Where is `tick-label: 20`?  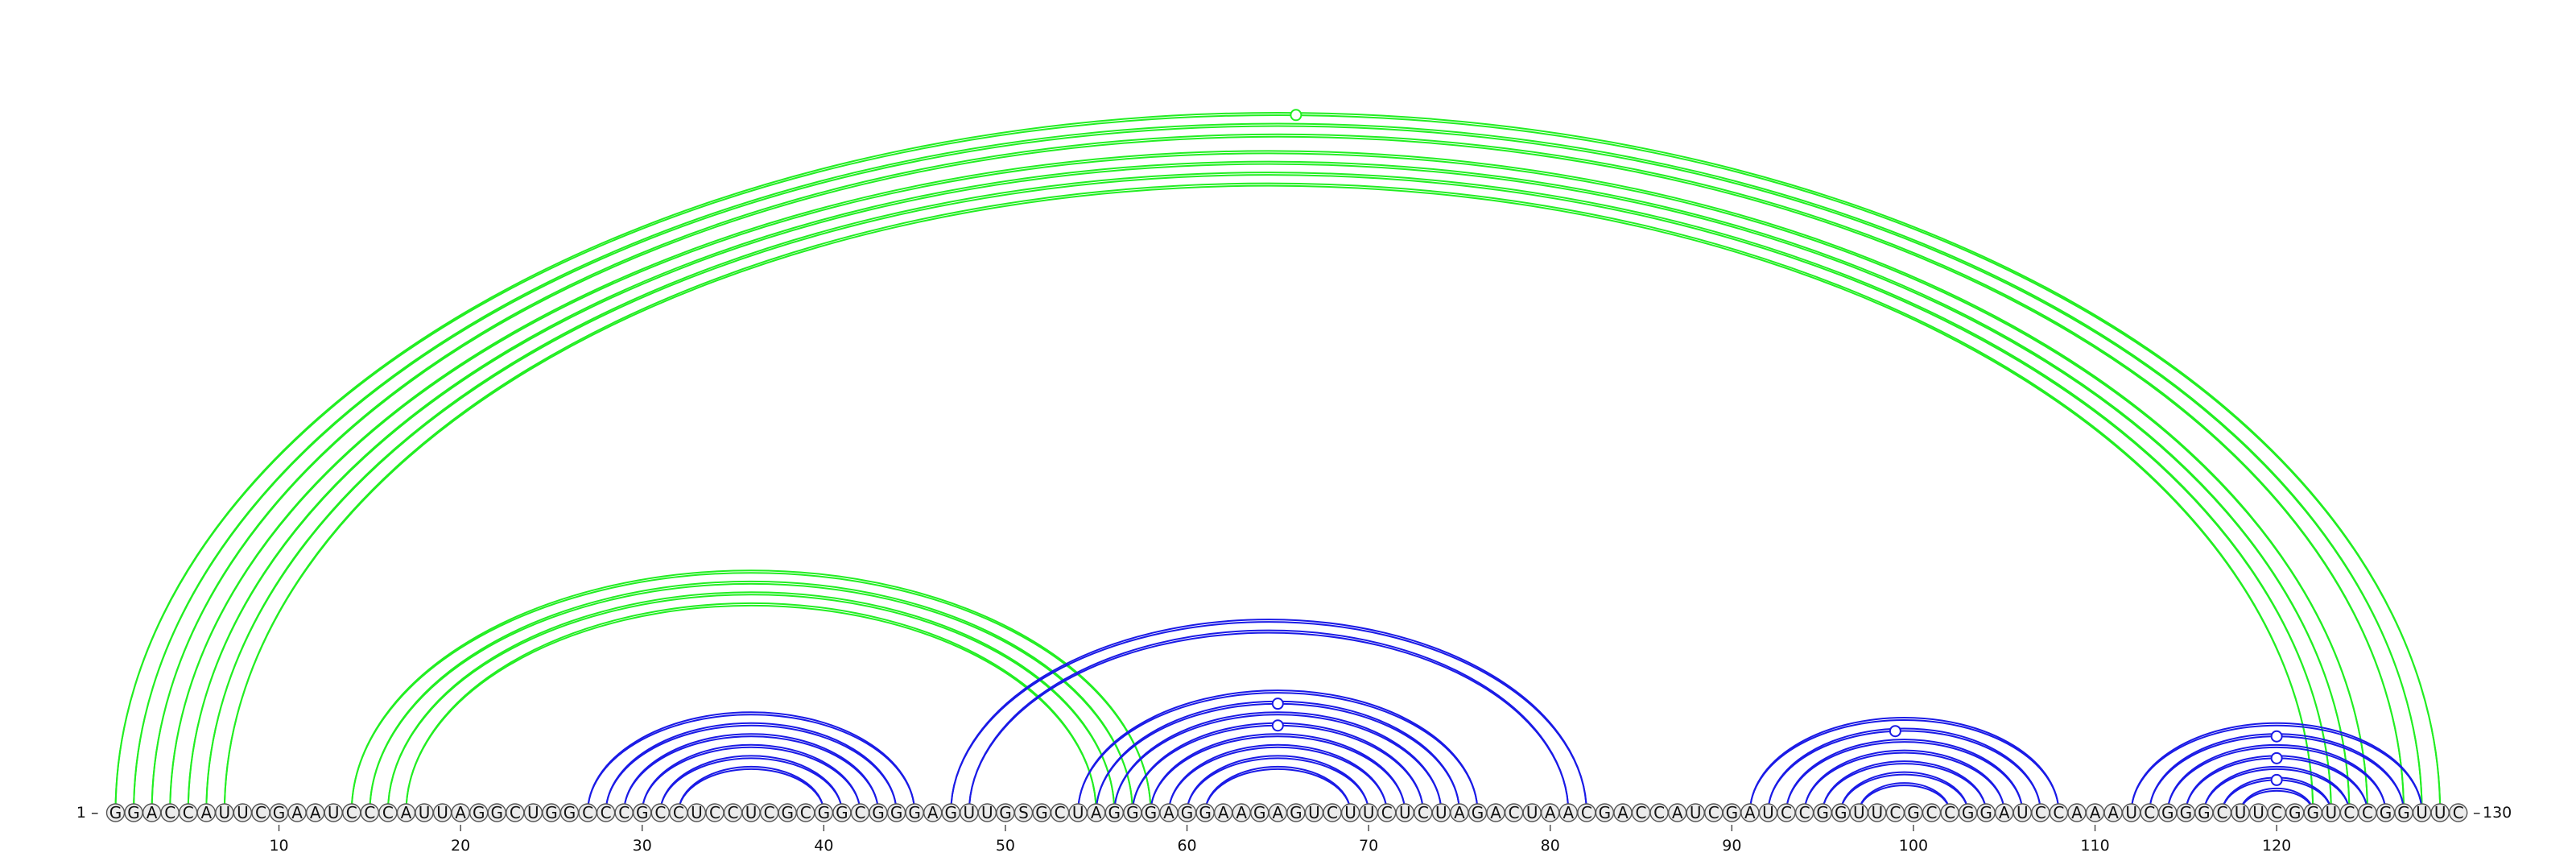
tick-label: 20 is located at coordinates (460, 846).